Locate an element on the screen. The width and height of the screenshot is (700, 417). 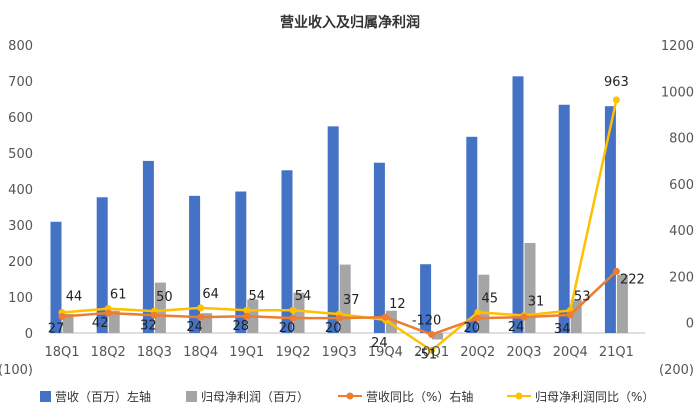
left-tick-label: 500 is located at coordinates (20, 154).